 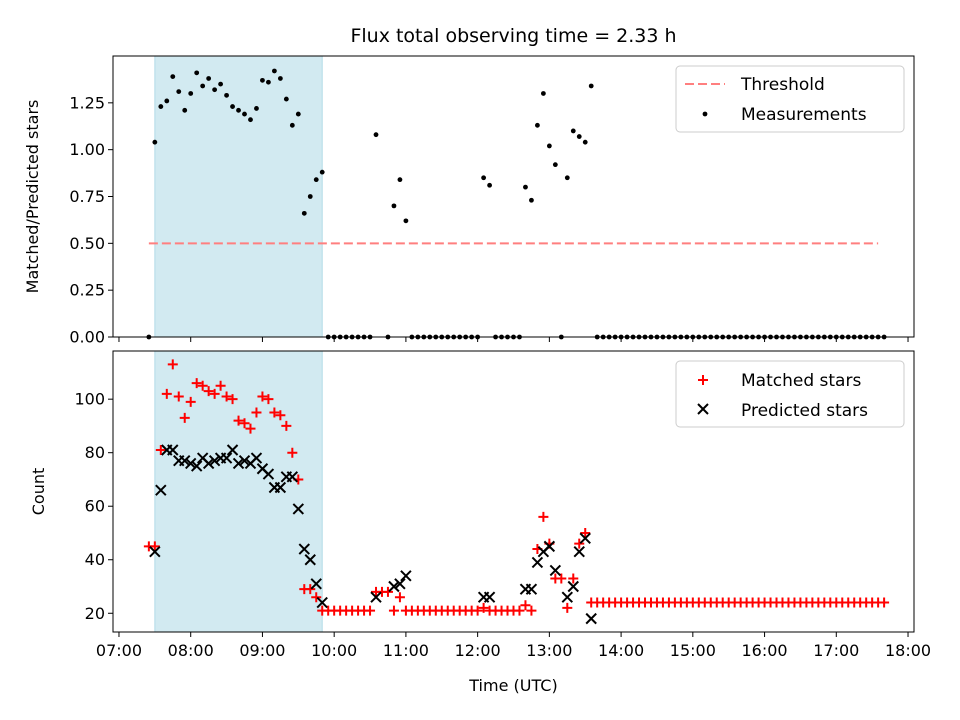 I want to click on x-tick-label: 16:00, so click(x=765, y=650).